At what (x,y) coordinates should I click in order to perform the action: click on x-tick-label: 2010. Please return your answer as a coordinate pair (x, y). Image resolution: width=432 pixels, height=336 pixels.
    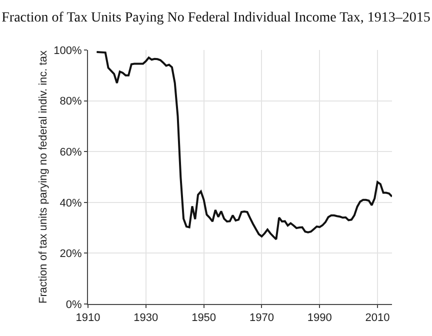
    Looking at the image, I should click on (377, 318).